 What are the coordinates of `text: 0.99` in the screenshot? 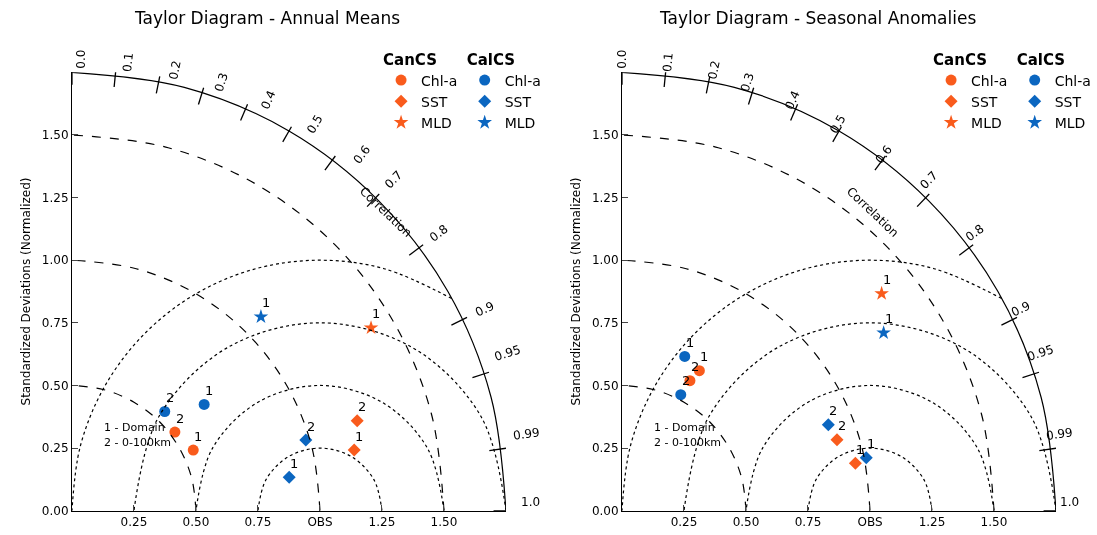 It's located at (526, 434).